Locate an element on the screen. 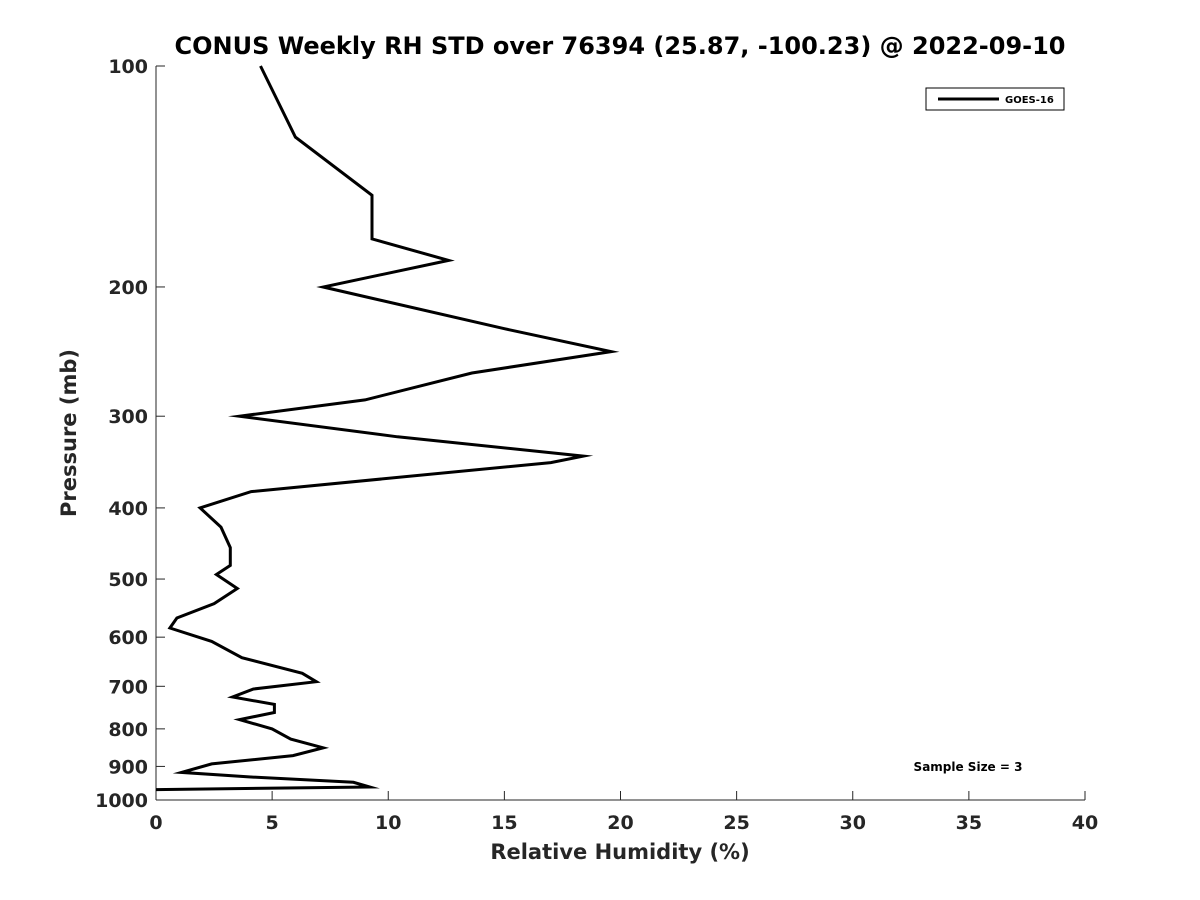 This screenshot has height=900, width=1200. x-axis-label: Relative Humidity (%) is located at coordinates (619, 852).